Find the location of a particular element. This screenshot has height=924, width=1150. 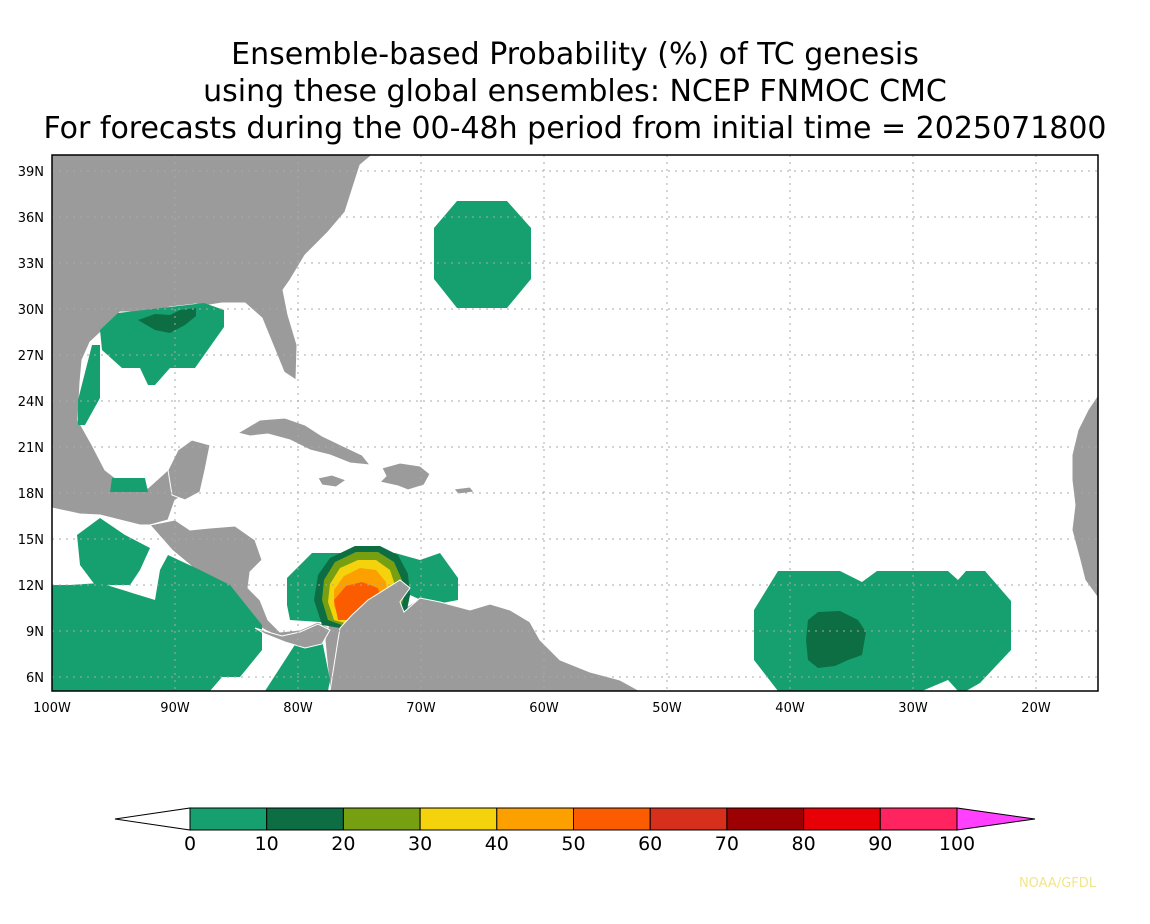

colorbar-label: 90 is located at coordinates (880, 844).